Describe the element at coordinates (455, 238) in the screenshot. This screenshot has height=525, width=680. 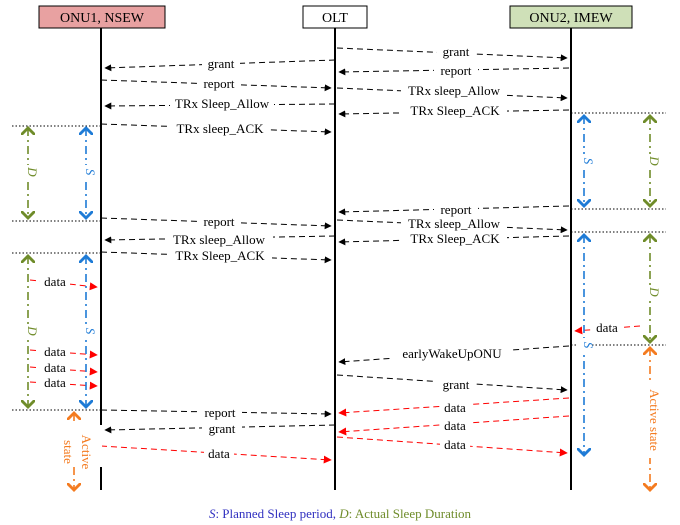
I see `label-ack-3: TRx Sleep_ACK` at that location.